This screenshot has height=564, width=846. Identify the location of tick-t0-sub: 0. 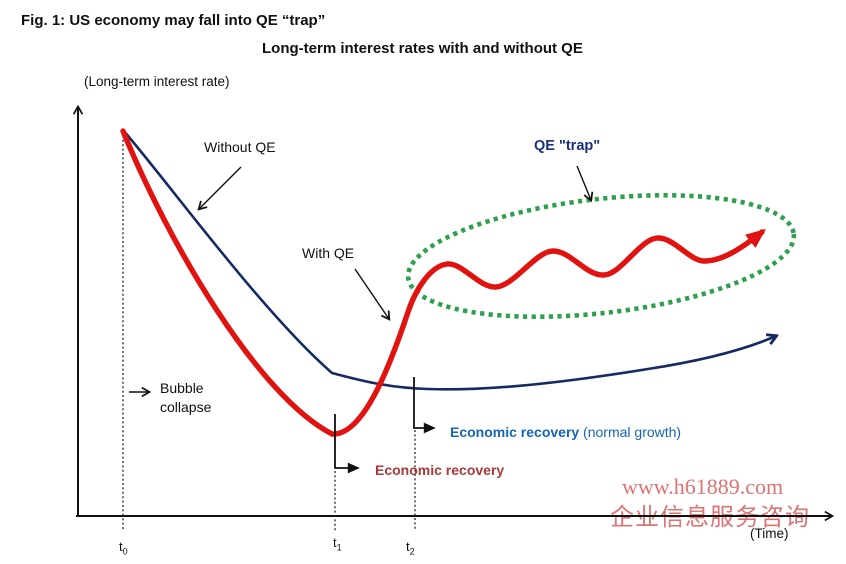
(125, 551).